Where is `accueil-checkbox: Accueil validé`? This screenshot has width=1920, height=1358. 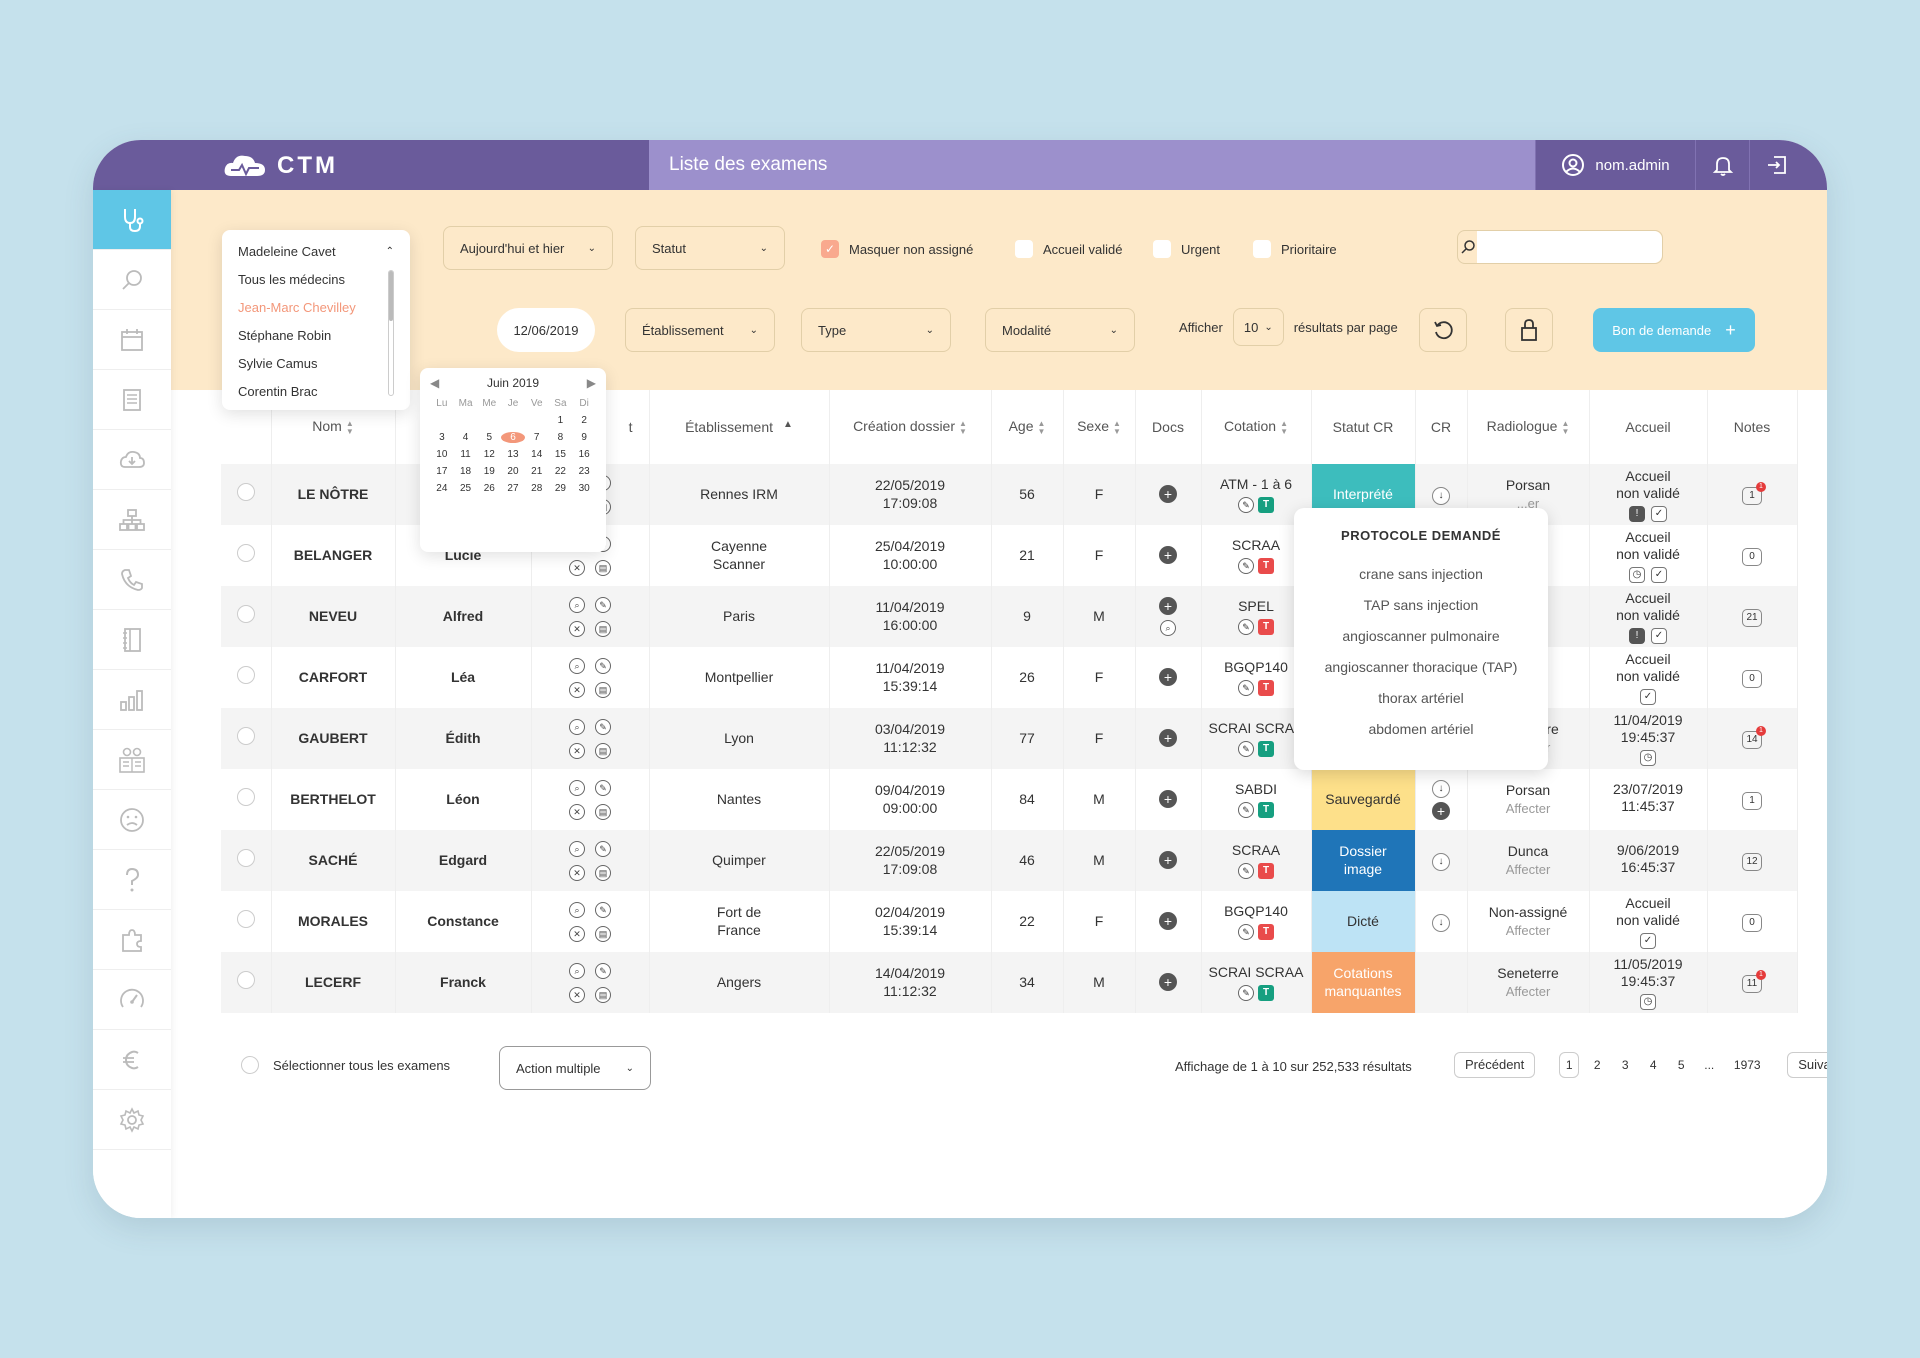 accueil-checkbox: Accueil validé is located at coordinates (1069, 249).